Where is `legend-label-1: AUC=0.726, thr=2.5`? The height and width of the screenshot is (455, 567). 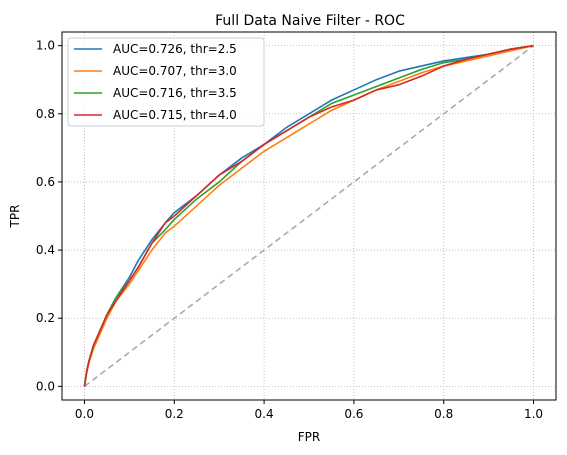
legend-label-1: AUC=0.726, thr=2.5 is located at coordinates (175, 49).